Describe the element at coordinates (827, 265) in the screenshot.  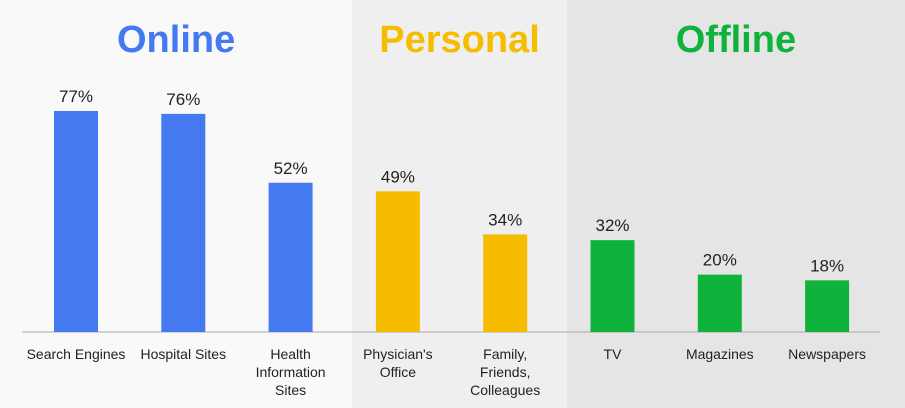
I see `value-label: 18%` at that location.